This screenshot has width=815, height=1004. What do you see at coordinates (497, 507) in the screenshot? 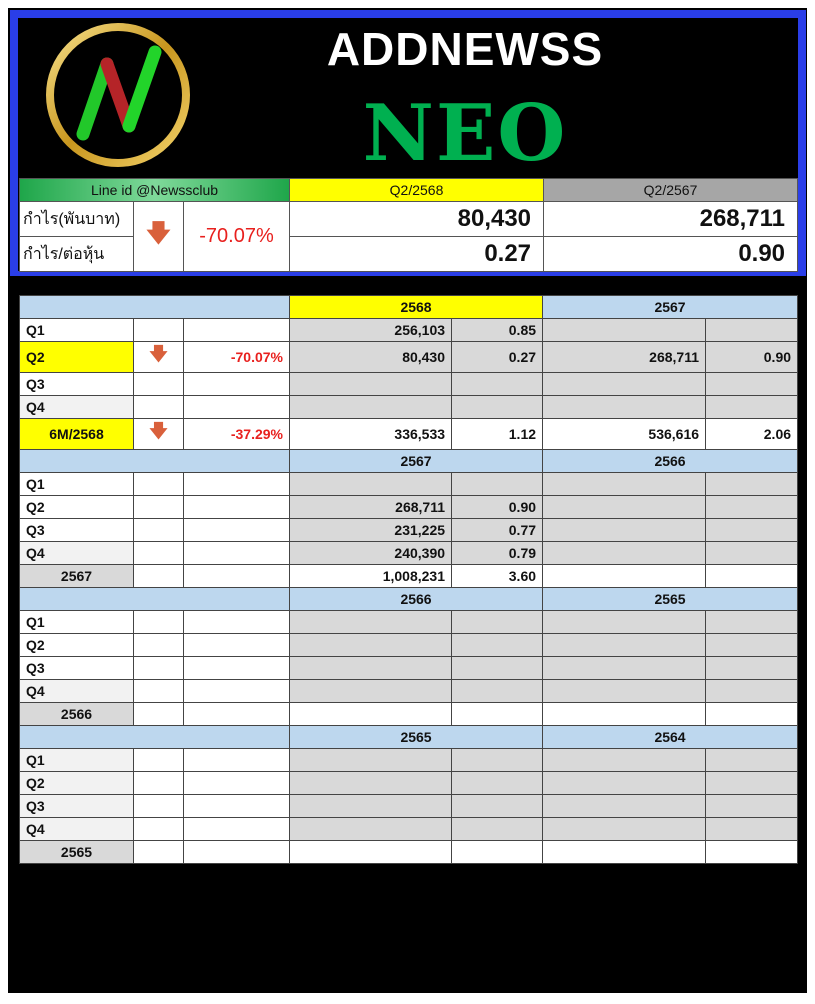
I see `eps-a: 0.90` at bounding box center [497, 507].